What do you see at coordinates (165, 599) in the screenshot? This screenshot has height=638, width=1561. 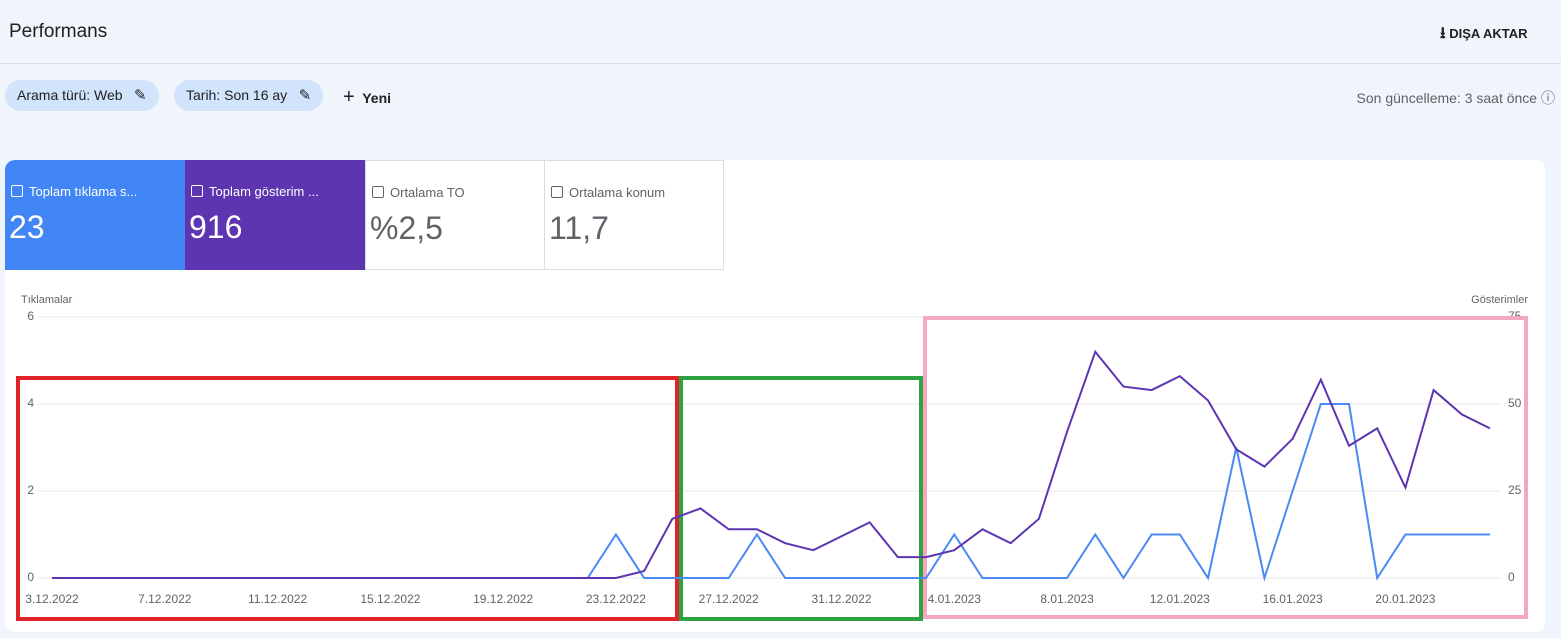 I see `x-tick-label: 7.12.2022` at bounding box center [165, 599].